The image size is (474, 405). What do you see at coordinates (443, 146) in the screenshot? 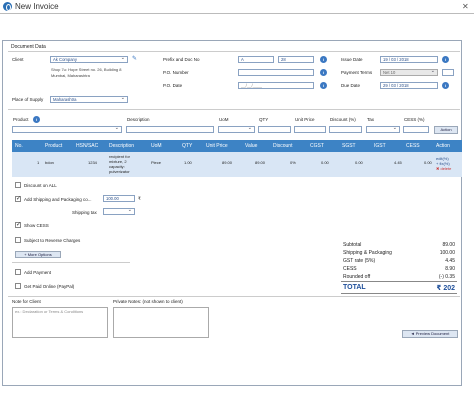
I see `th-action: Action` at bounding box center [443, 146].